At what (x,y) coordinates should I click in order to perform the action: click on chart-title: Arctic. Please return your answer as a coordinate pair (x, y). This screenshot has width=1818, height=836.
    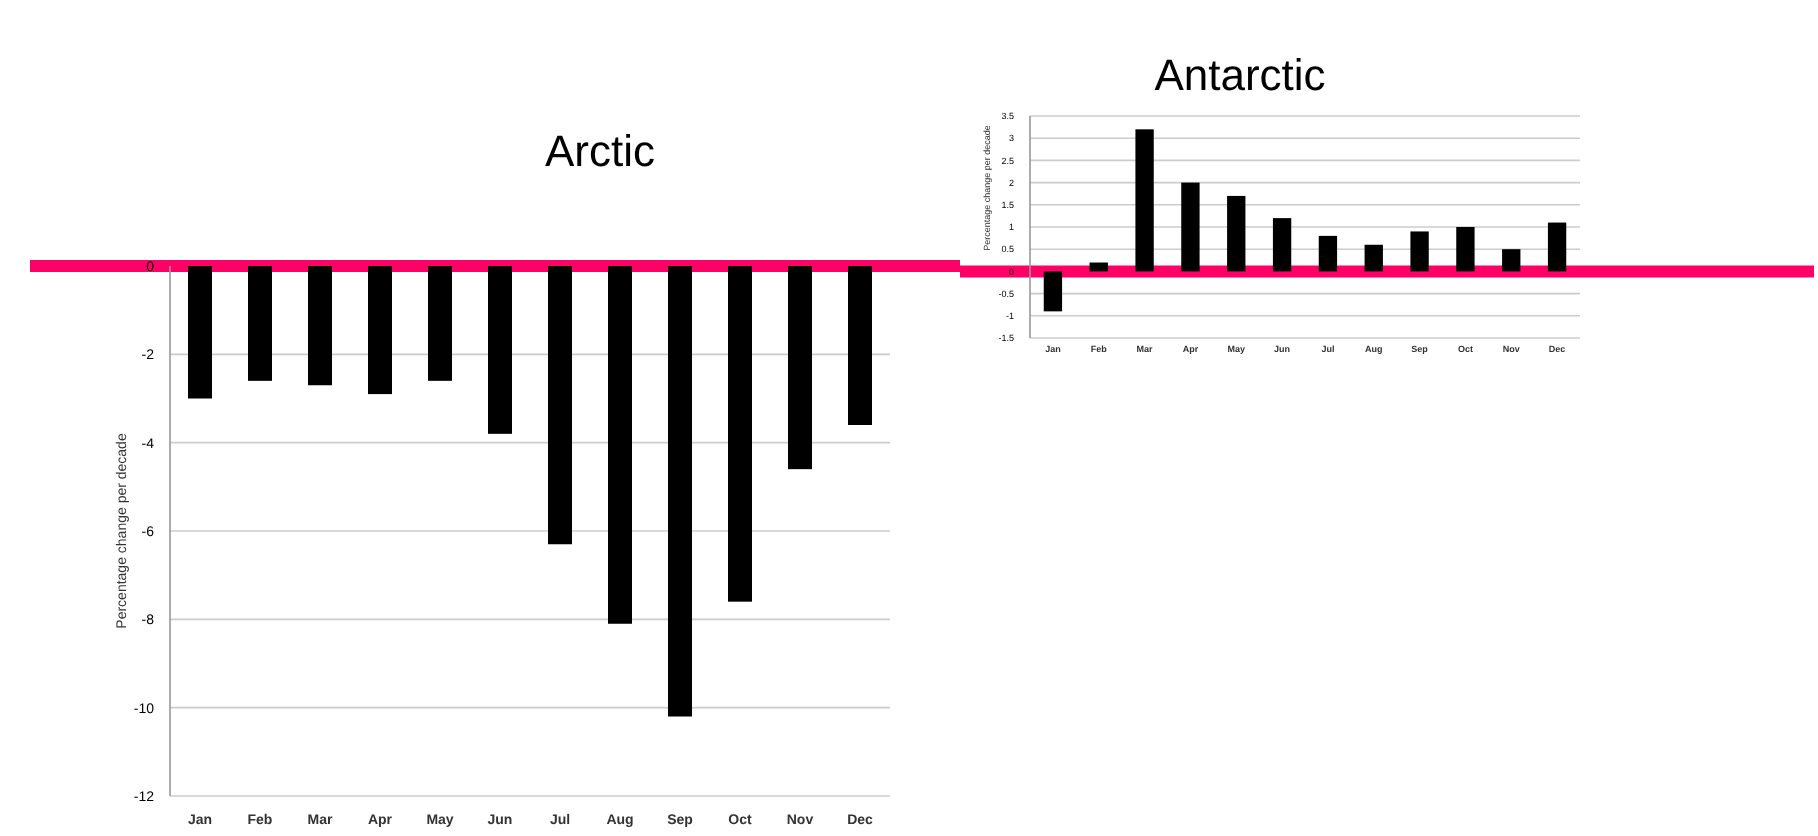
    Looking at the image, I should click on (600, 151).